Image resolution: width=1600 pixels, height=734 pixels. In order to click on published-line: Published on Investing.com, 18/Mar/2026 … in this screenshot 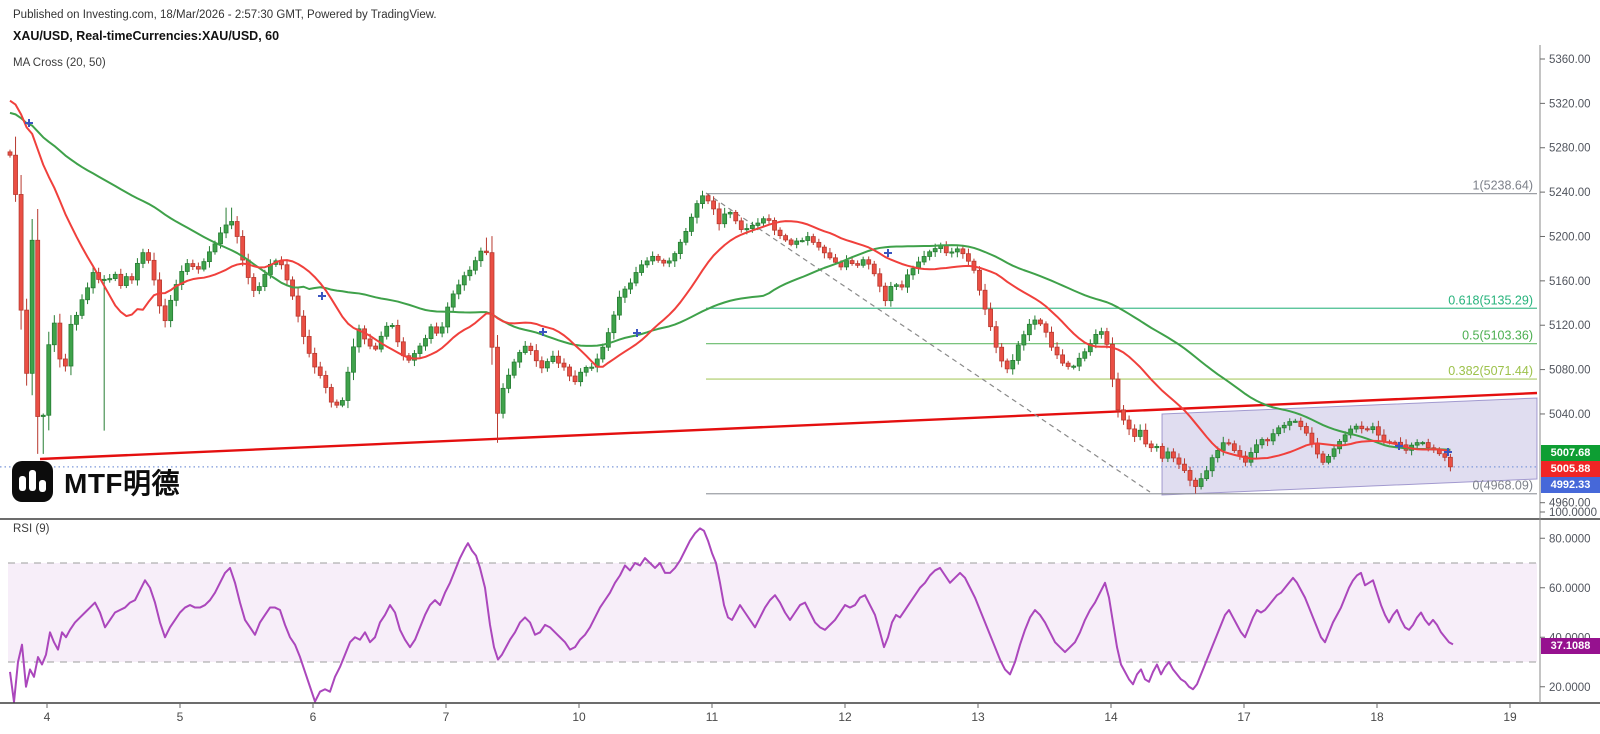, I will do `click(225, 15)`.